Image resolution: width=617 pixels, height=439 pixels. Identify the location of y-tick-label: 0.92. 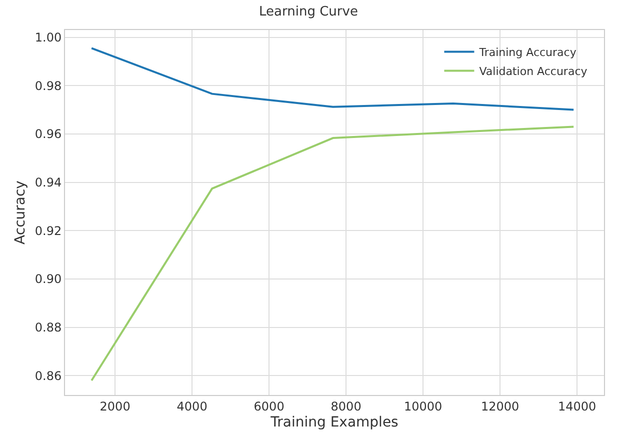
(48, 231).